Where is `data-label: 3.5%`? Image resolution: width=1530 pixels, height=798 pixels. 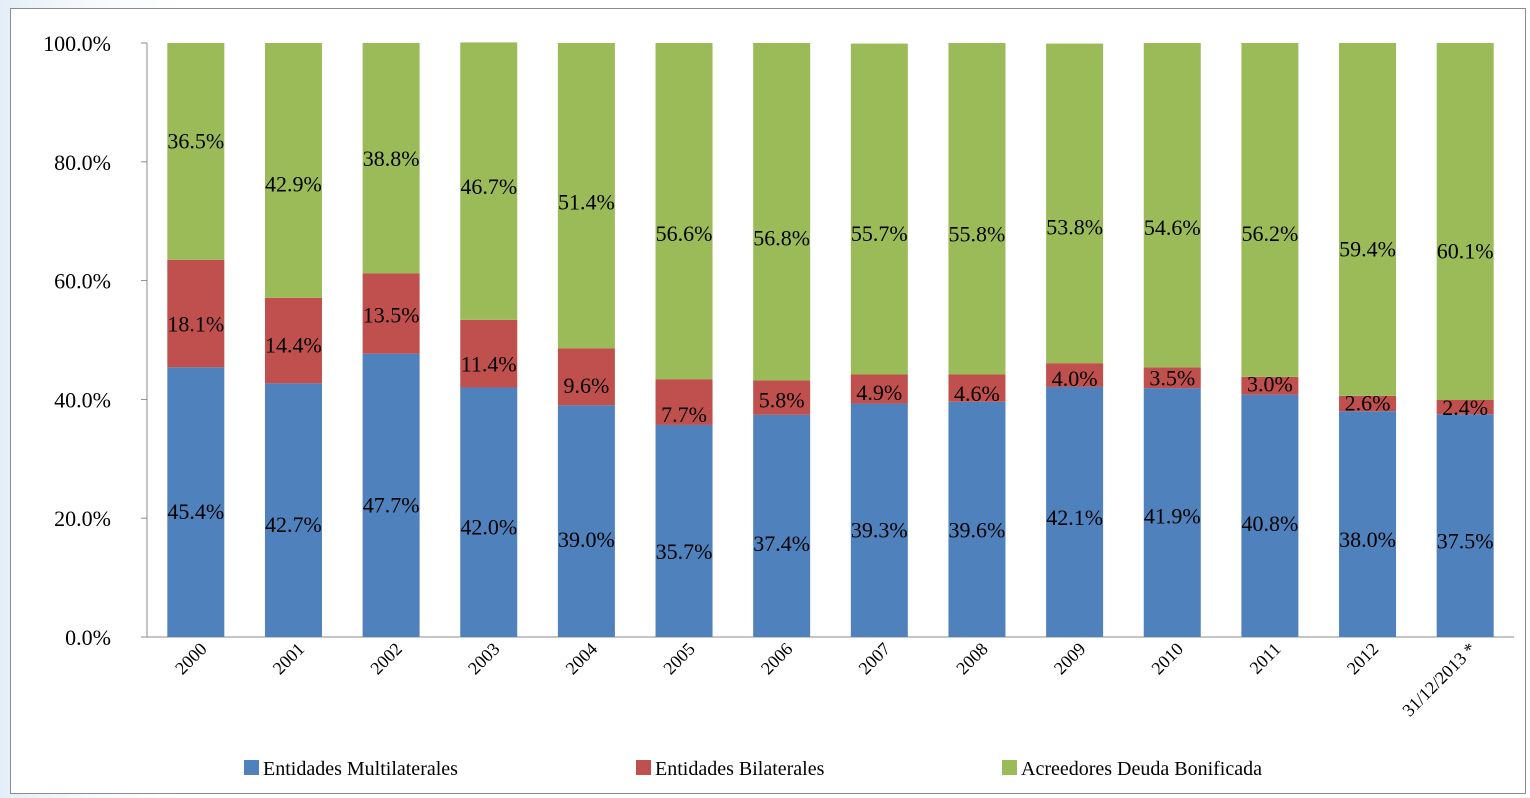 data-label: 3.5% is located at coordinates (1172, 378).